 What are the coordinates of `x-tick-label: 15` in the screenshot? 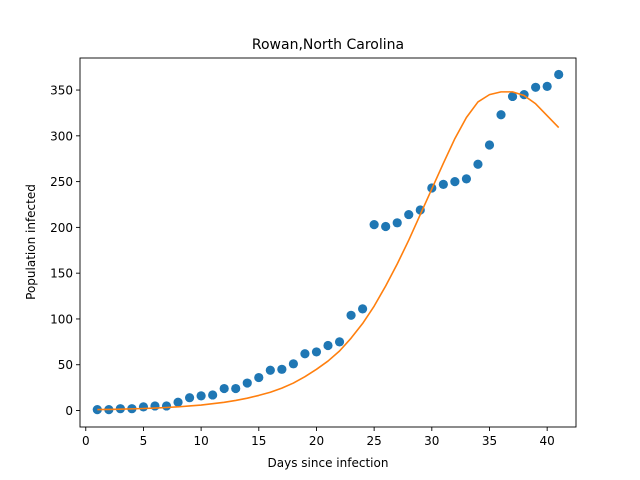 It's located at (258, 441).